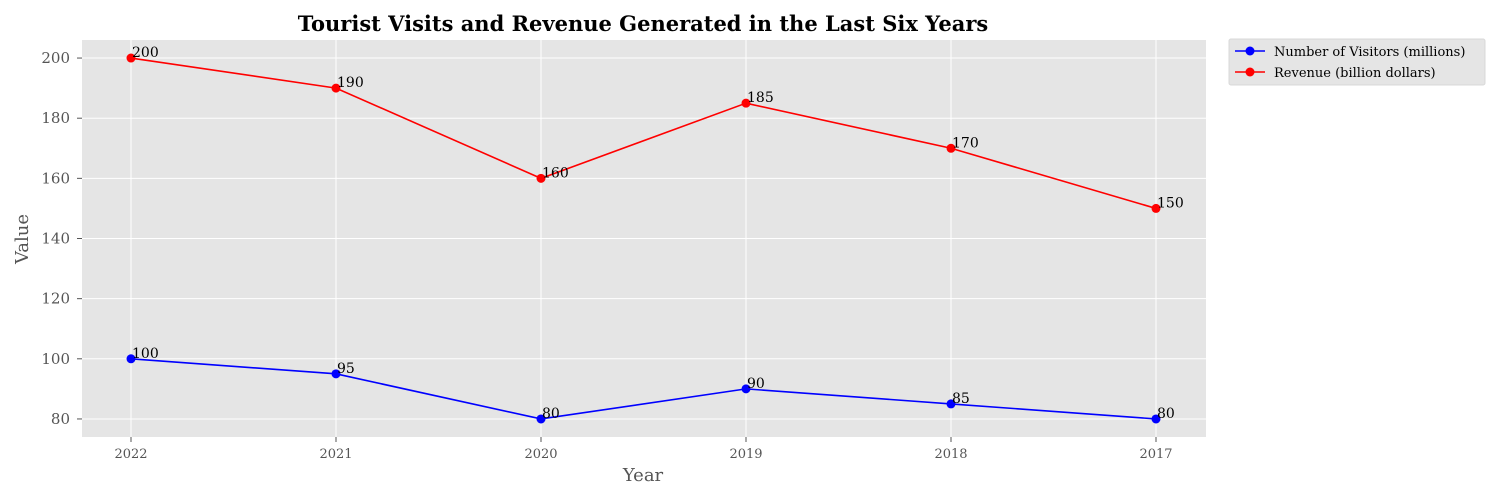 The width and height of the screenshot is (1500, 500). I want to click on legend-box, so click(1357, 62).